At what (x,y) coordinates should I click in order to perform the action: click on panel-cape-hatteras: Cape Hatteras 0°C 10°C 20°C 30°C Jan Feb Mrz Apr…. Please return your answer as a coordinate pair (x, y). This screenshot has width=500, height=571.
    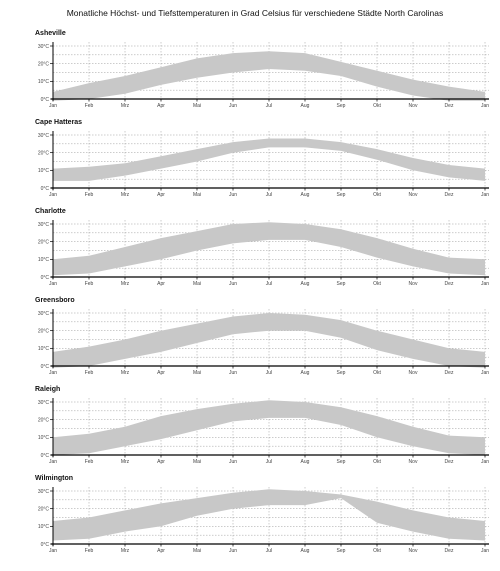
    Looking at the image, I should click on (262, 158).